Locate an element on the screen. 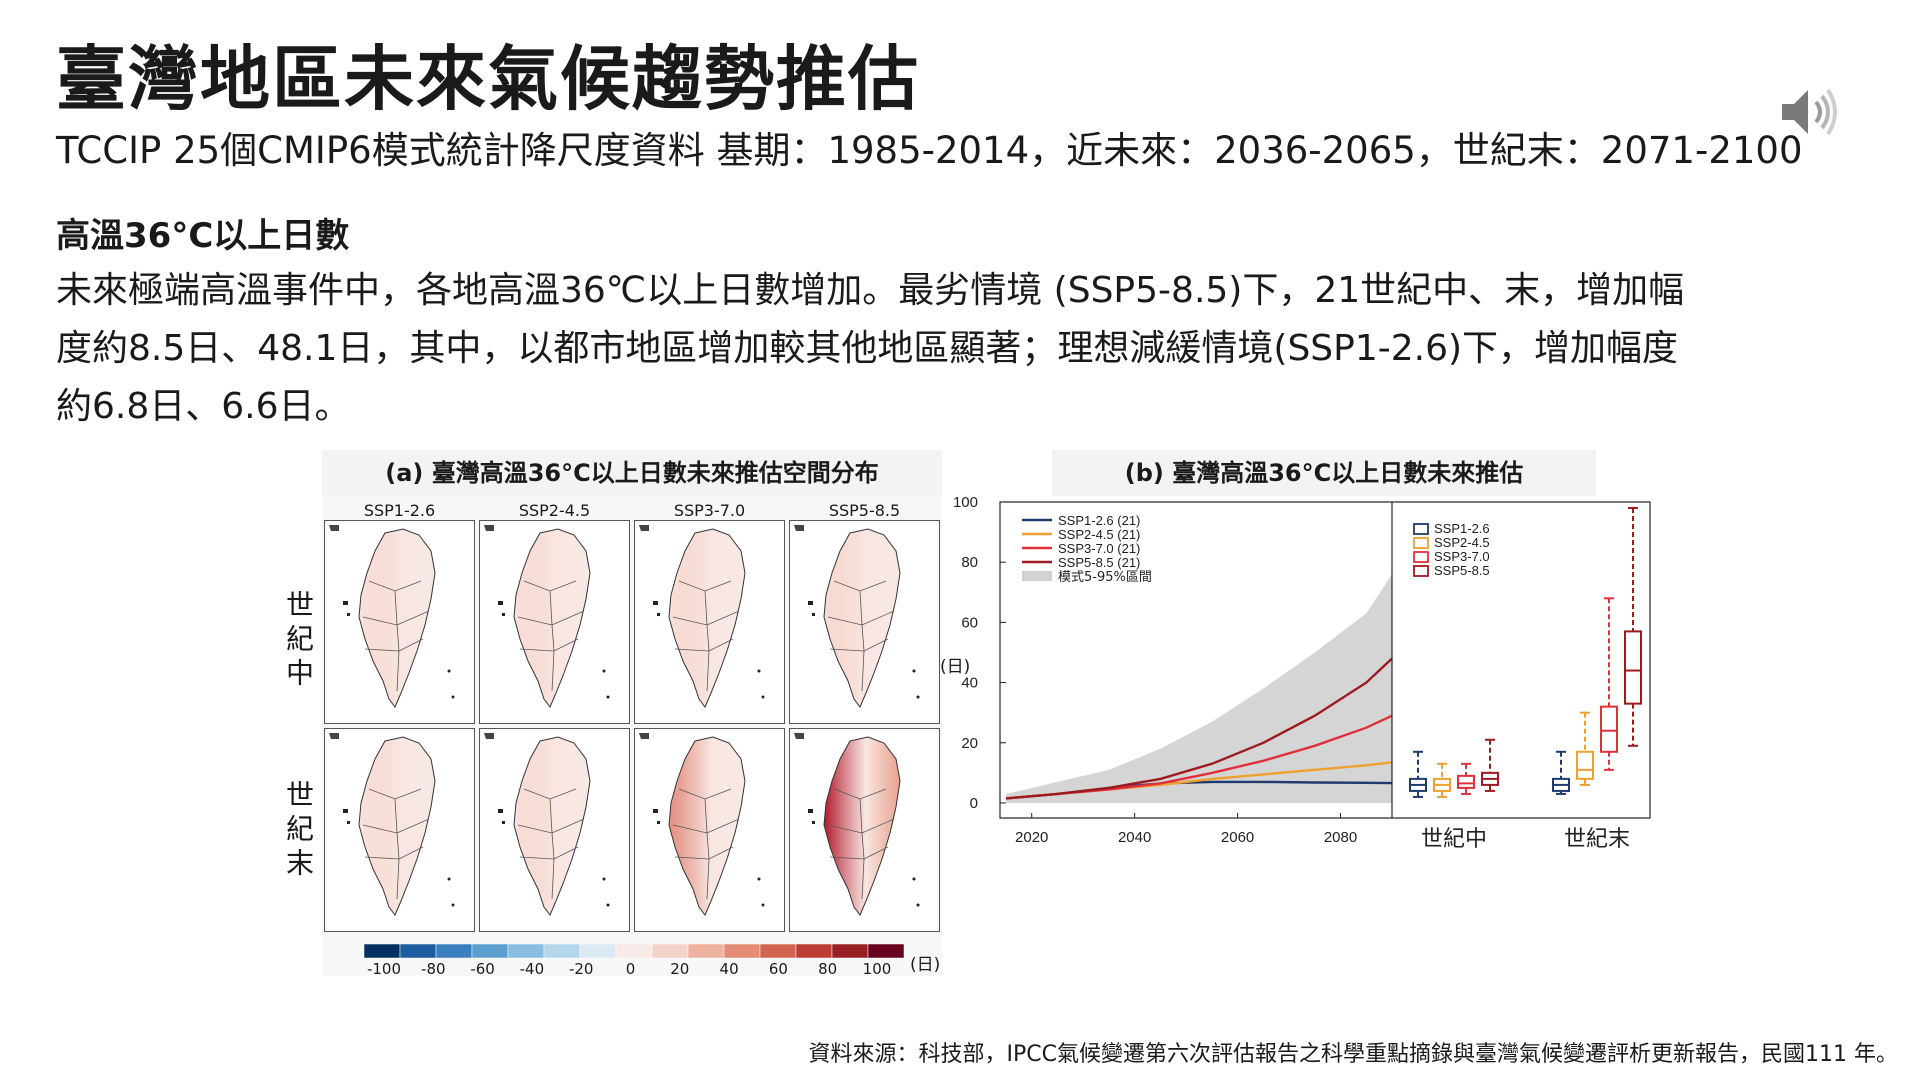 The height and width of the screenshot is (1080, 1920). x-tick-label: 2020 is located at coordinates (1031, 837).